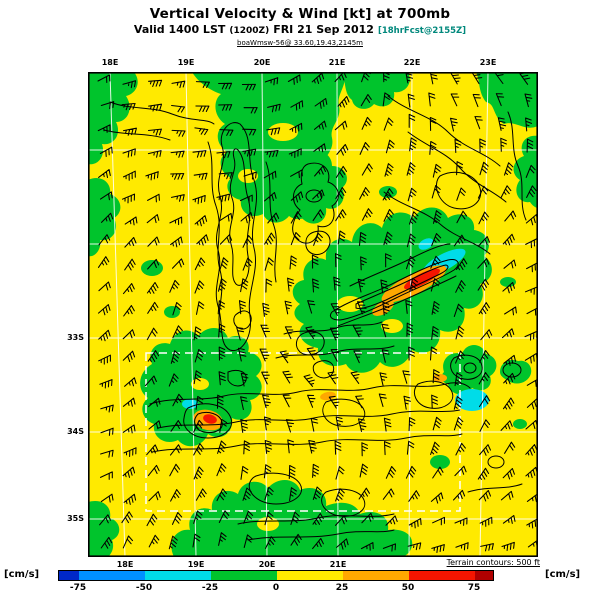 Image resolution: width=600 pixels, height=600 pixels. I want to click on lee-wave-lift-streak, so click(440, 378).